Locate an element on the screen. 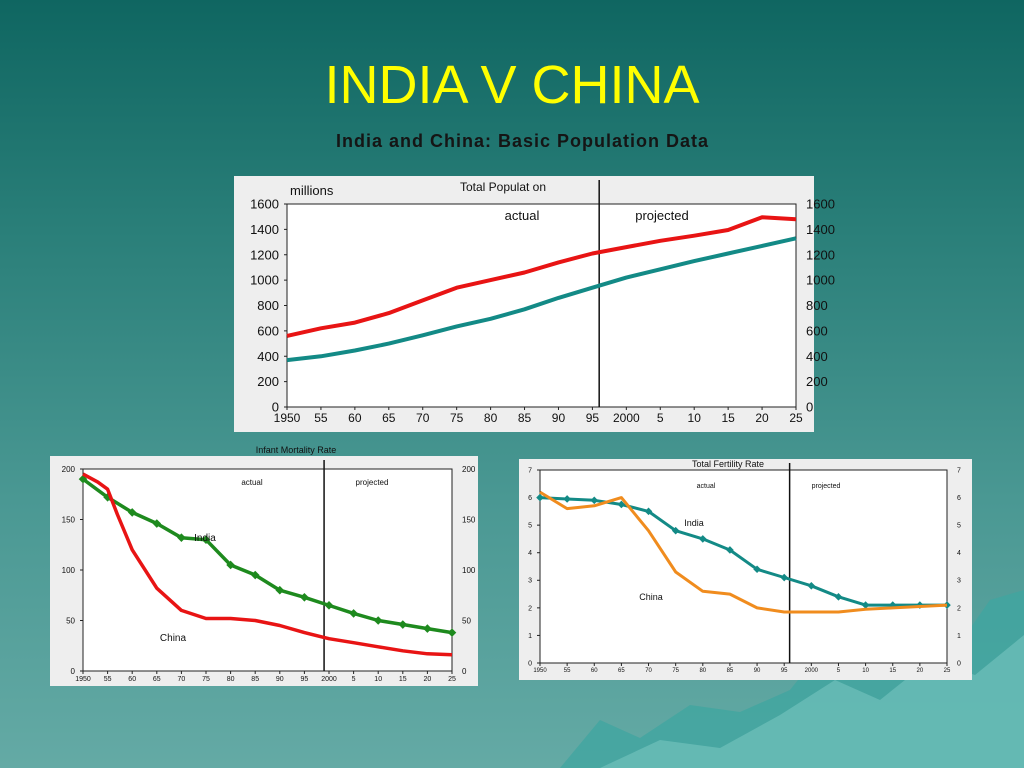 The image size is (1024, 768). y-tick-label-right: 3 is located at coordinates (959, 581).